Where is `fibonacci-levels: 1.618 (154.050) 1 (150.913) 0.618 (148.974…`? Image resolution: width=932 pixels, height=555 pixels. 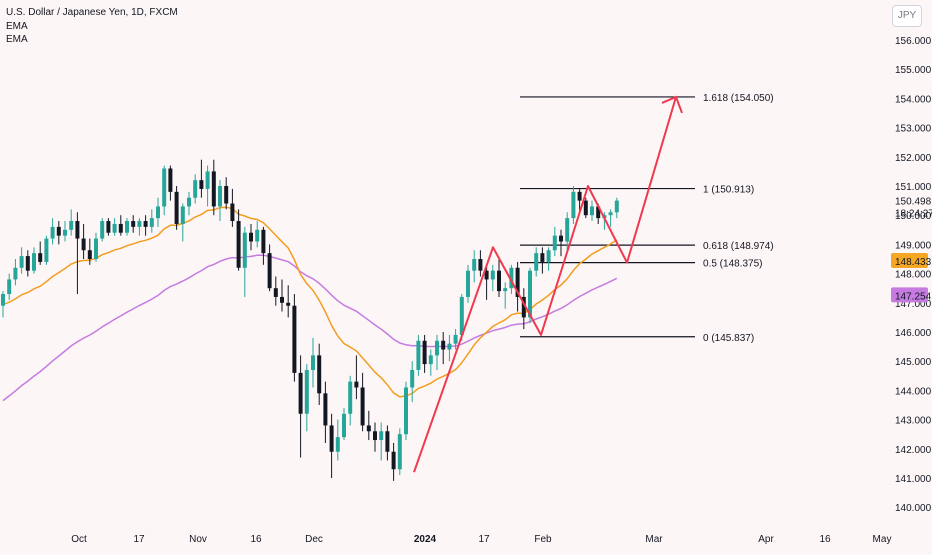
fibonacci-levels: 1.618 (154.050) 1 (150.913) 0.618 (148.974… is located at coordinates (647, 218).